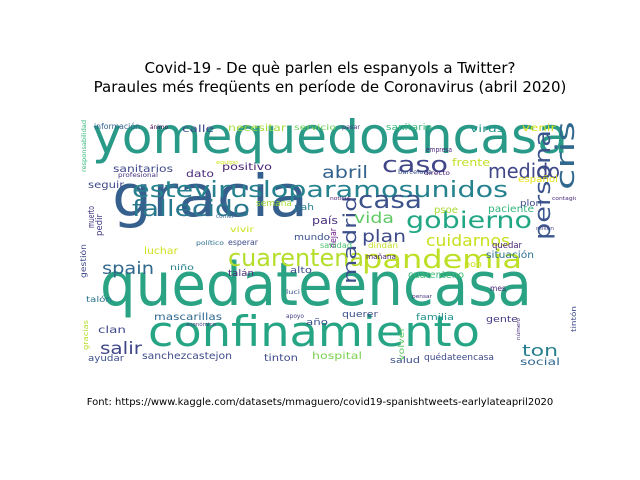  Describe the element at coordinates (459, 357) in the screenshot. I see `word-69: quédateencasa` at that location.